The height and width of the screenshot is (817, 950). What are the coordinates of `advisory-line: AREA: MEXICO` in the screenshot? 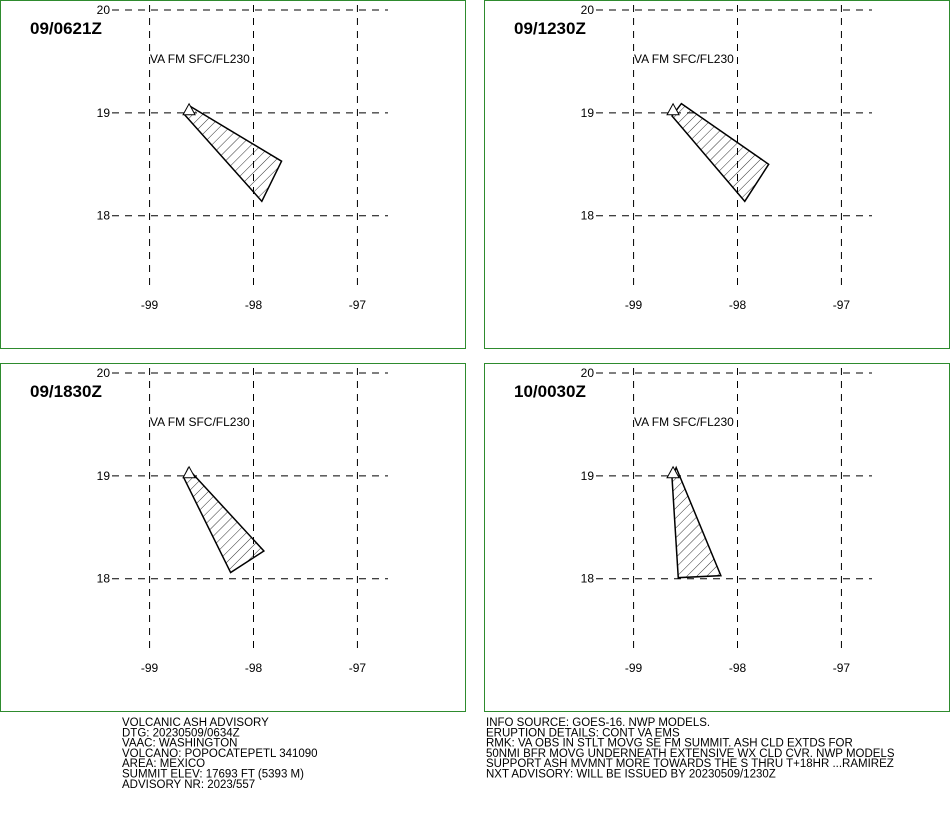 It's located at (163, 764).